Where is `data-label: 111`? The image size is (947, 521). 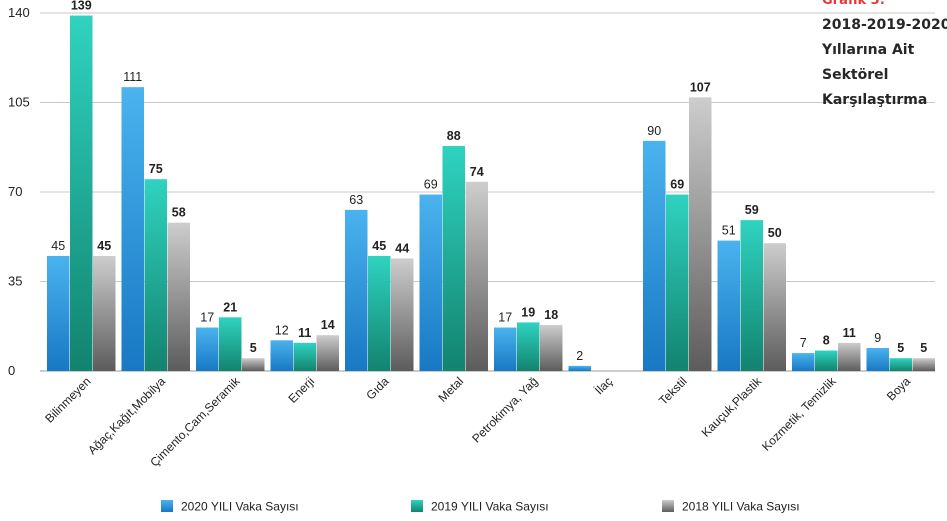
data-label: 111 is located at coordinates (132, 77).